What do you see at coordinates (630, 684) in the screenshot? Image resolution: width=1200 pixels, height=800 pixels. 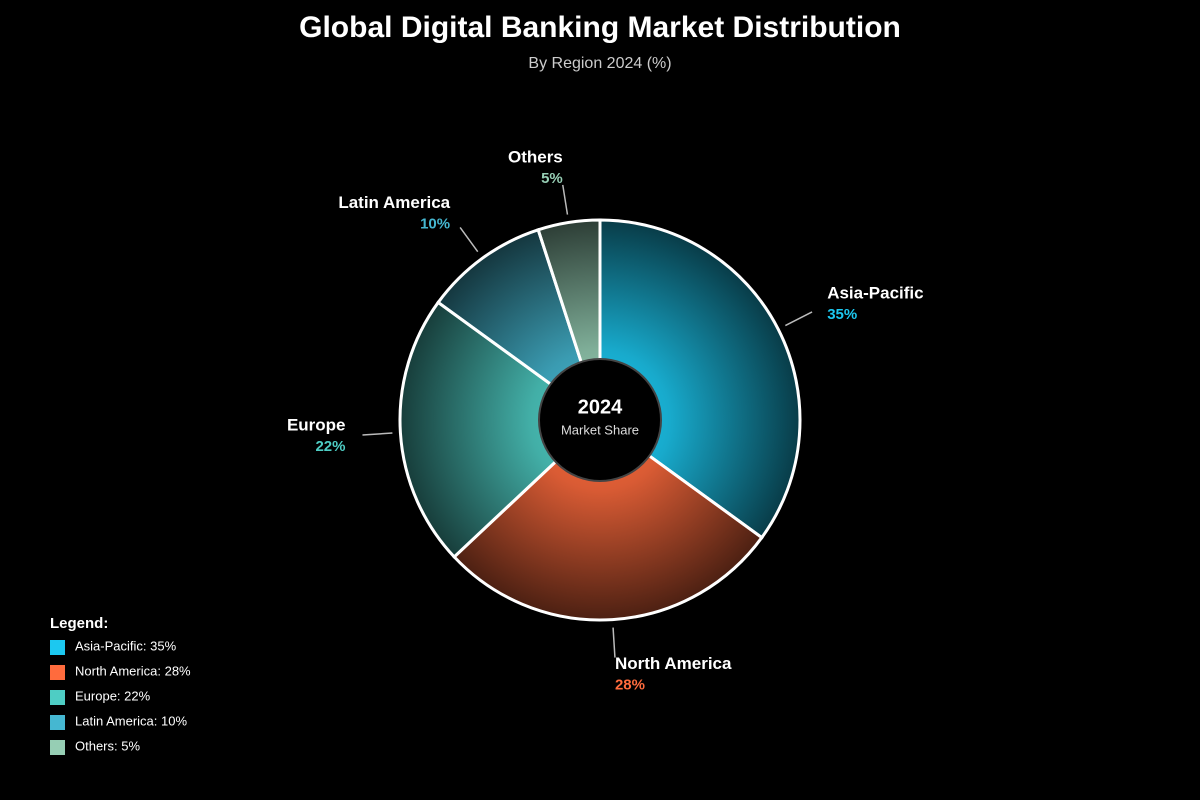 I see `slice-value-label: 28%` at bounding box center [630, 684].